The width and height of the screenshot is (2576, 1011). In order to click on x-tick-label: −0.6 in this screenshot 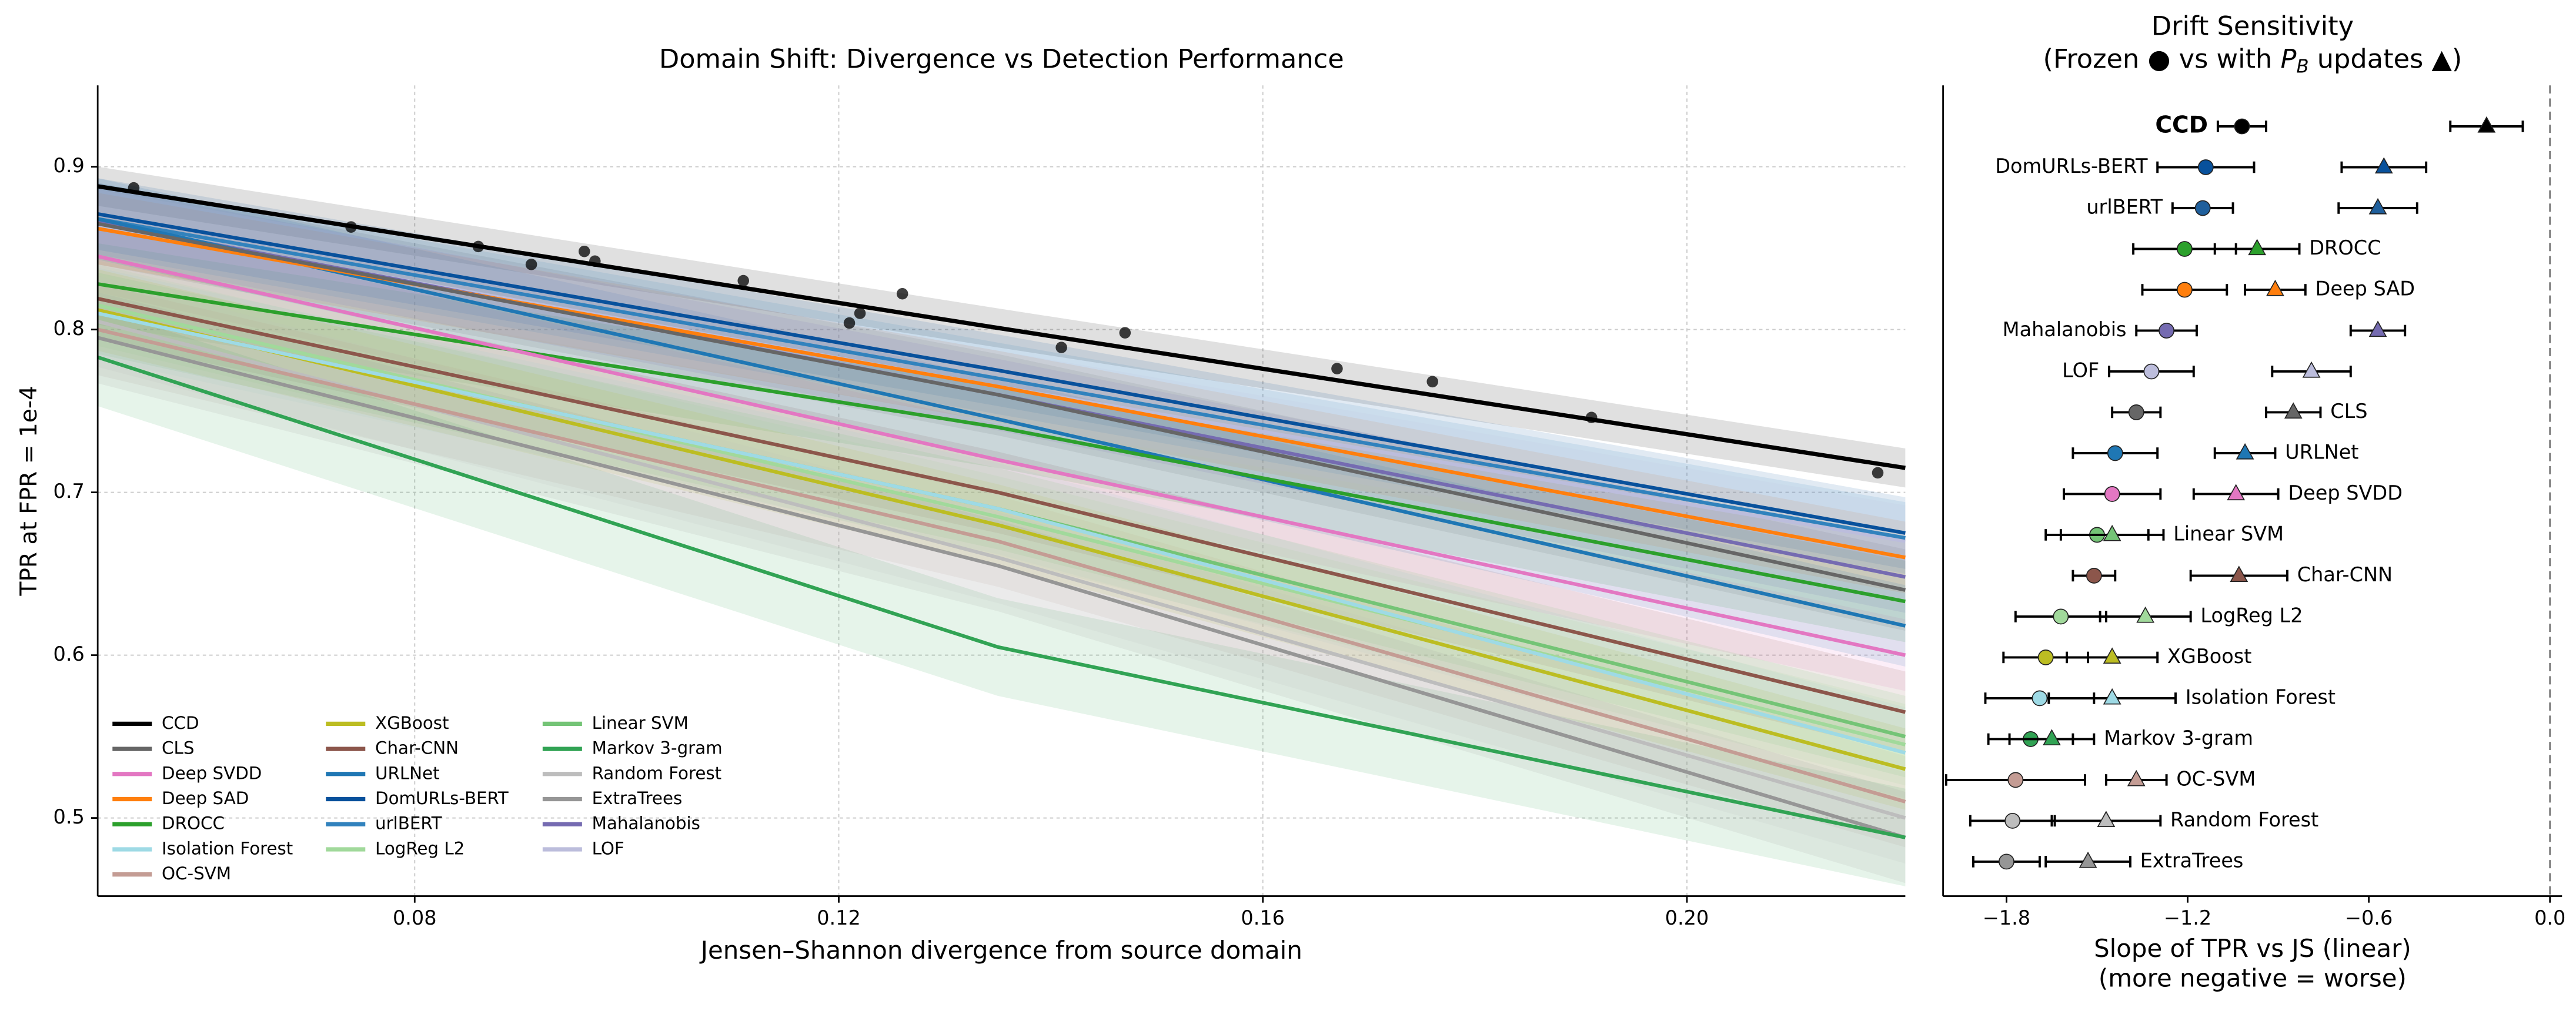, I will do `click(2369, 917)`.